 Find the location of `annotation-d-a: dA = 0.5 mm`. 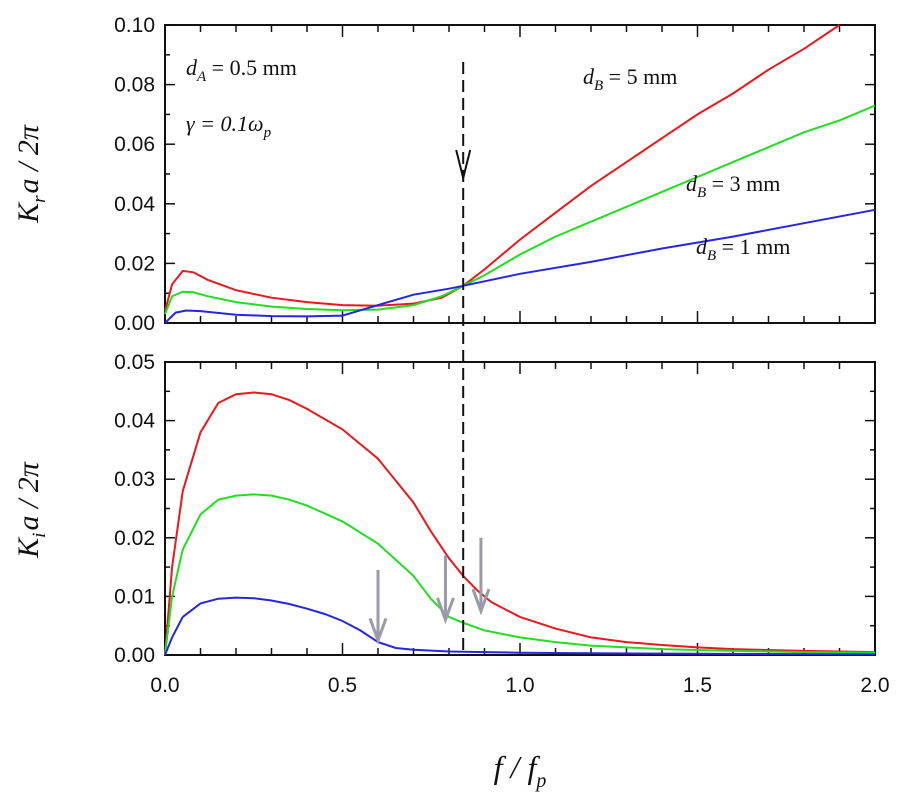

annotation-d-a: dA = 0.5 mm is located at coordinates (241, 70).